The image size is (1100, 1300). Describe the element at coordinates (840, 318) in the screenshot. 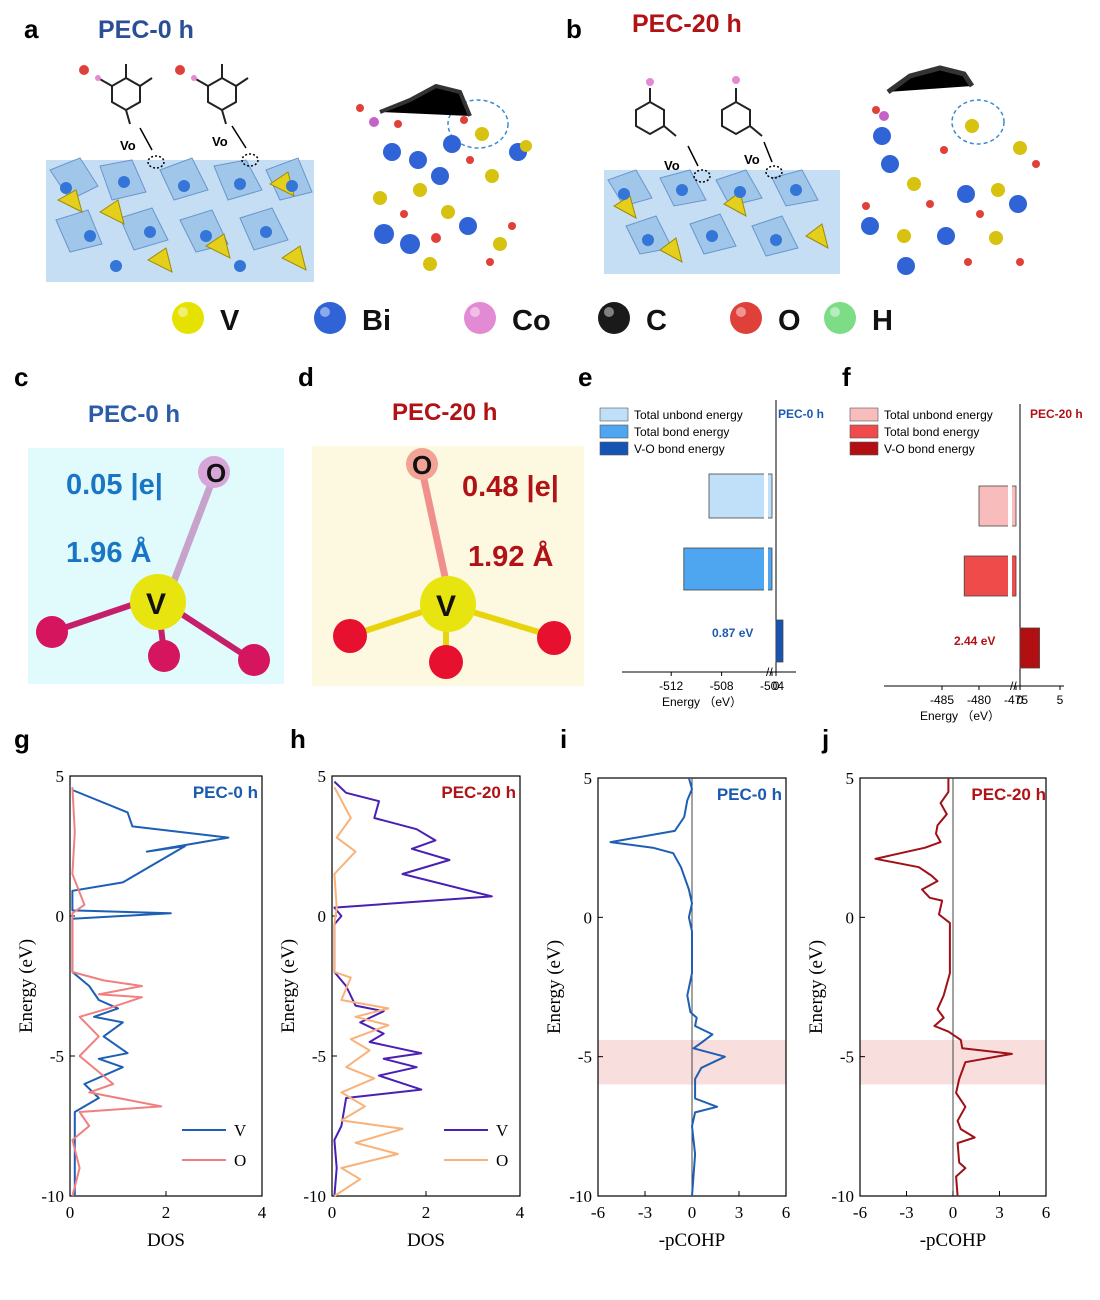

I see `legend-swatch-h` at that location.